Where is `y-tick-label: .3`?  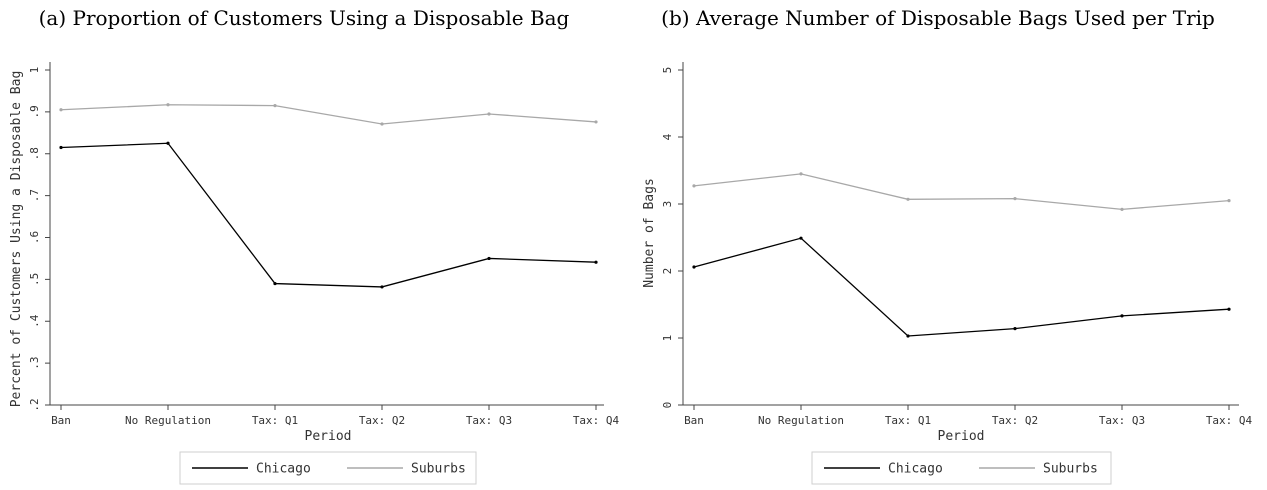
y-tick-label: .3 is located at coordinates (34, 363).